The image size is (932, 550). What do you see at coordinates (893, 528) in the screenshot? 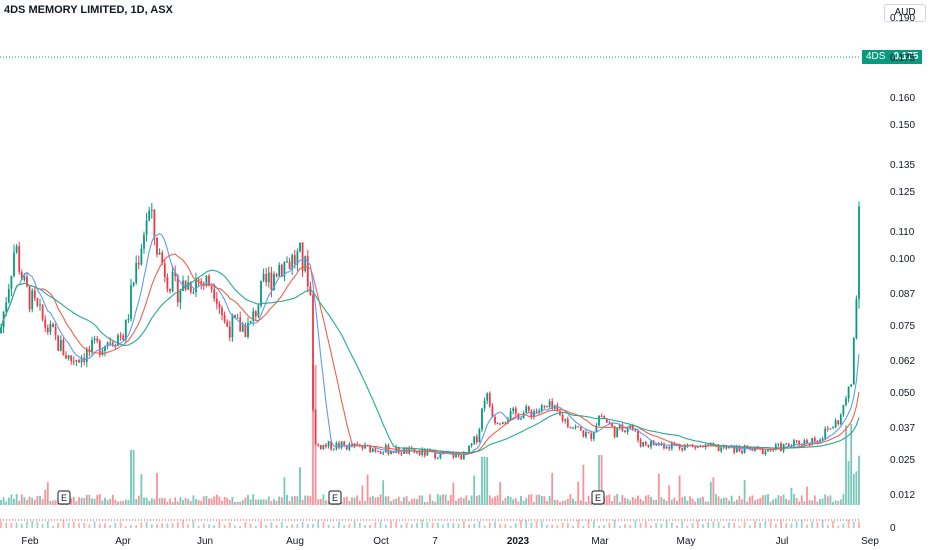
I see `volume-zero-tick: 0` at bounding box center [893, 528].